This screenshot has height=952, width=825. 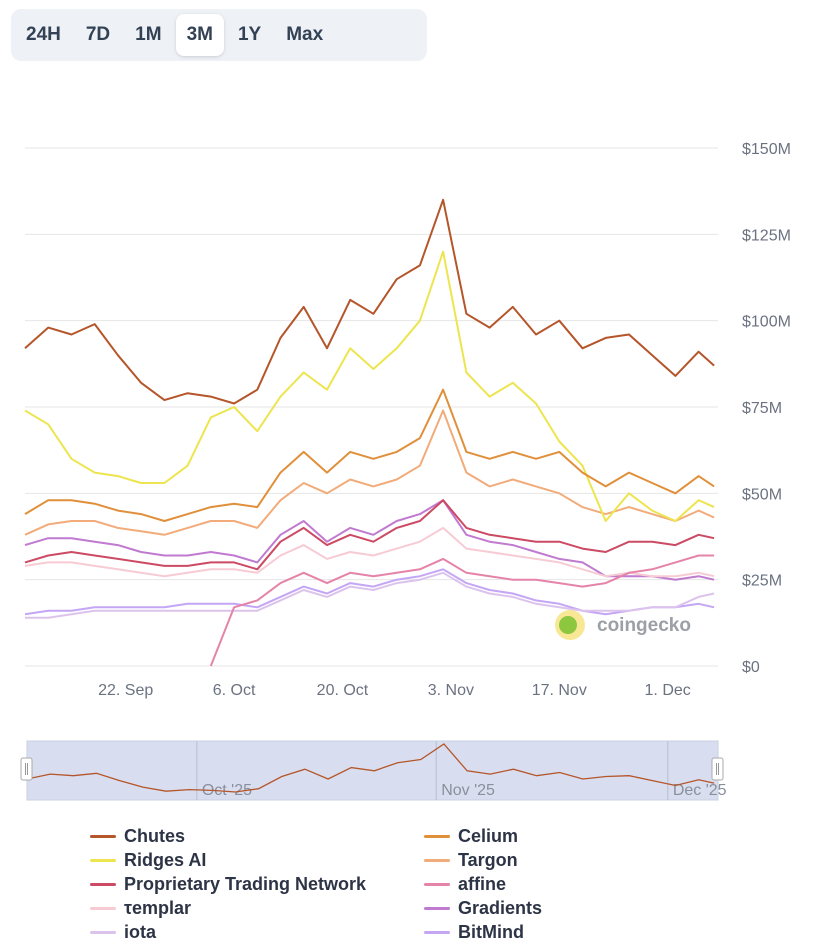 I want to click on range-navigator: Oct '25 Nov '25 Dec '25, so click(x=373, y=770).